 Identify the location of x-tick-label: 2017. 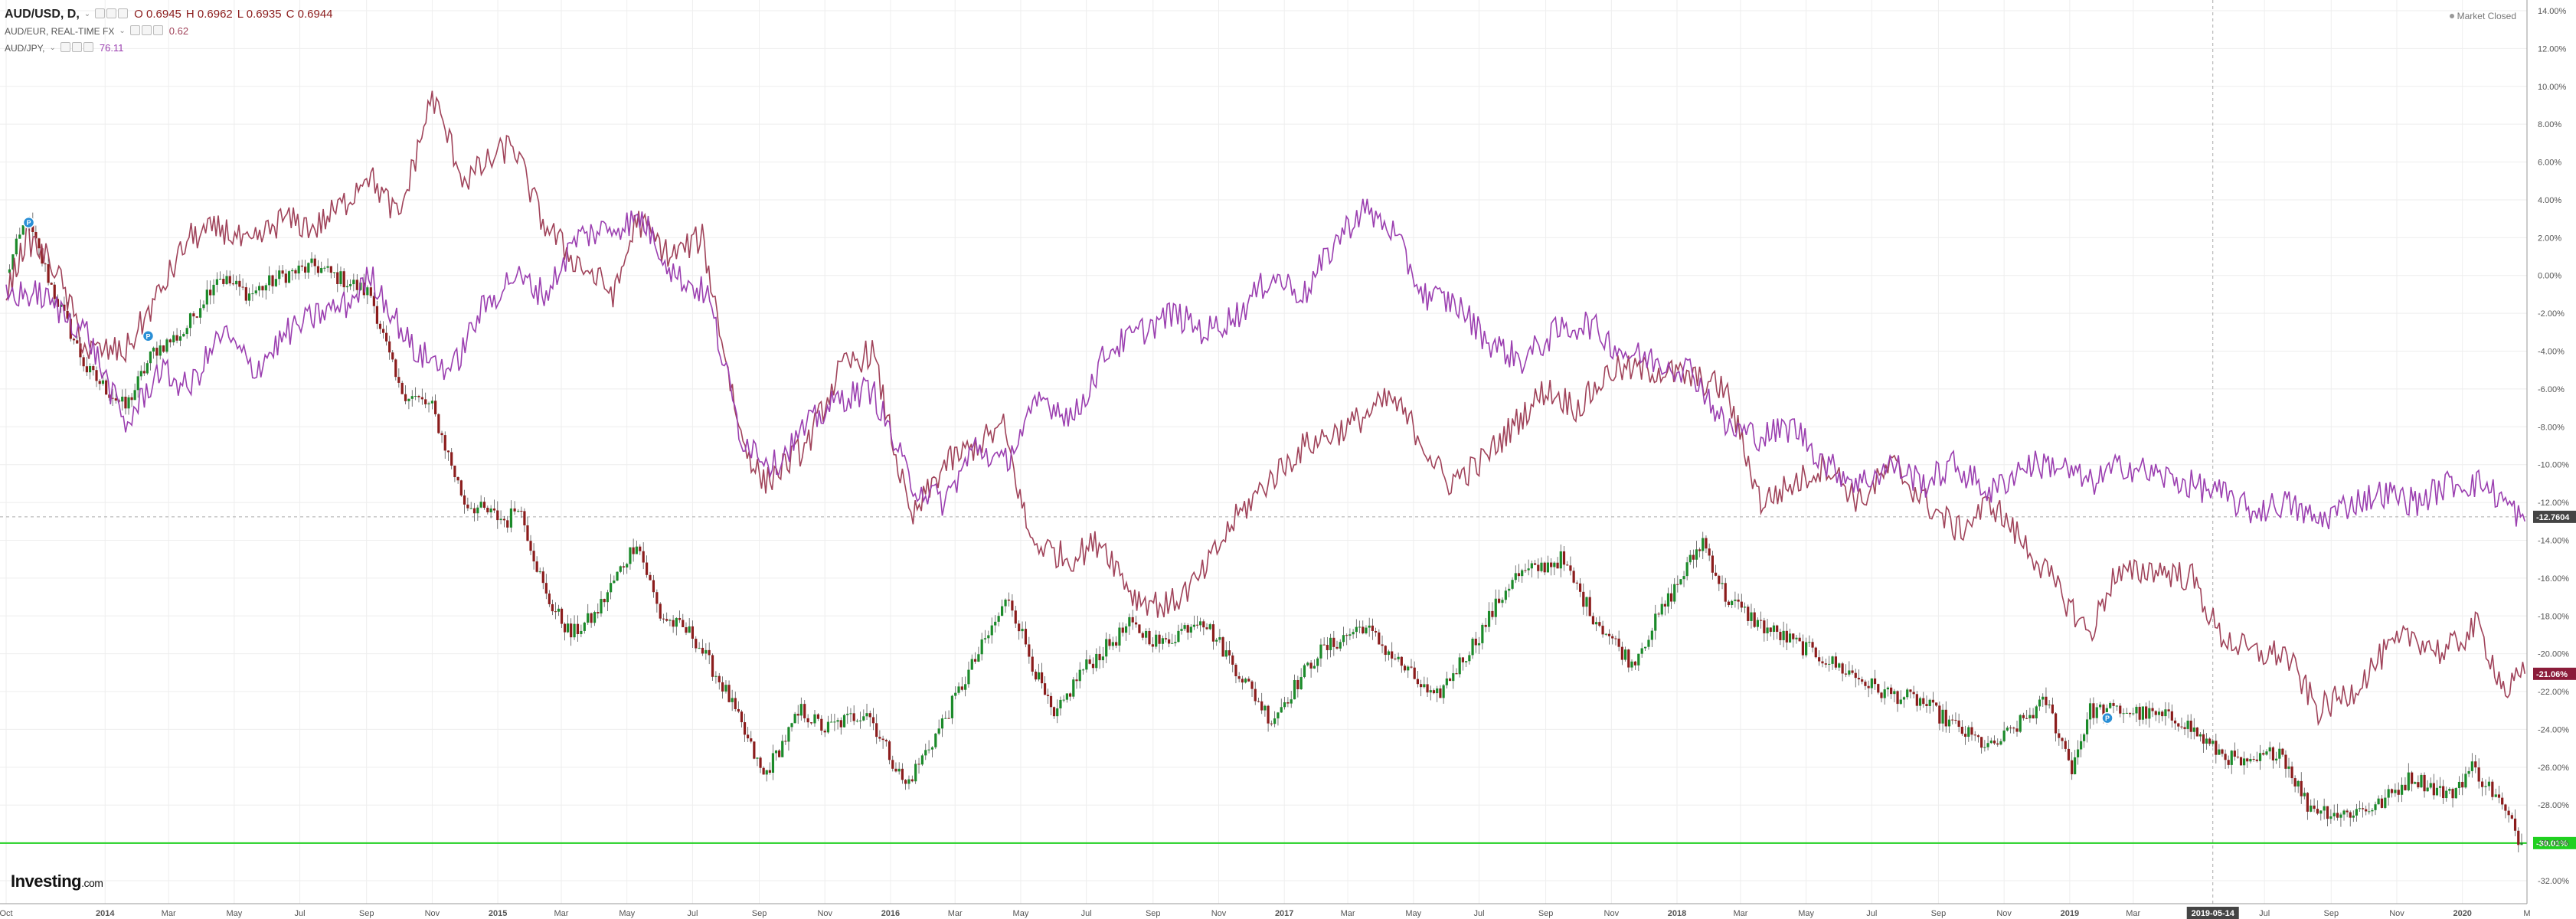
(1284, 914).